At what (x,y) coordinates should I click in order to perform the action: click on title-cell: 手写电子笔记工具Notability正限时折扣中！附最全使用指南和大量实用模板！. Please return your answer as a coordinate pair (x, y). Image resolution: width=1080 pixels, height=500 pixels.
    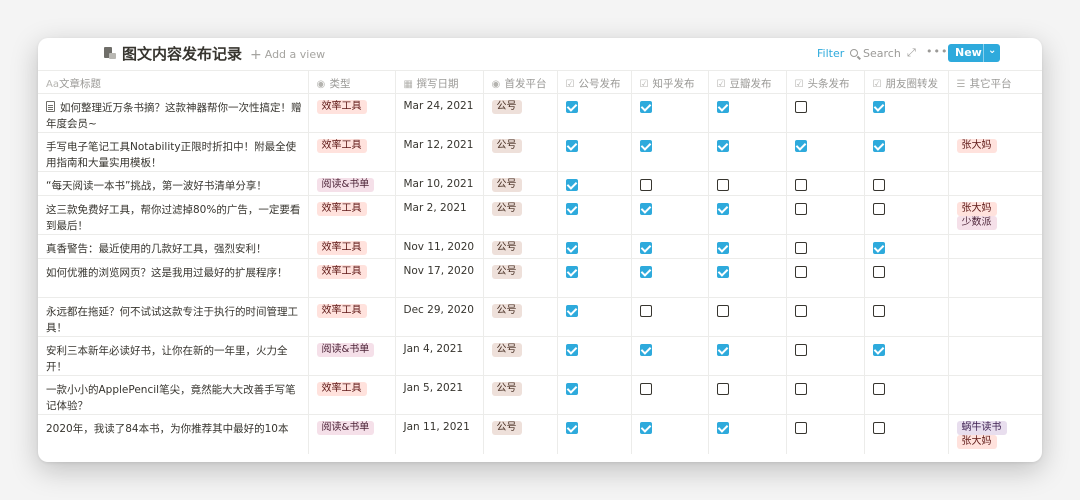
    Looking at the image, I should click on (173, 152).